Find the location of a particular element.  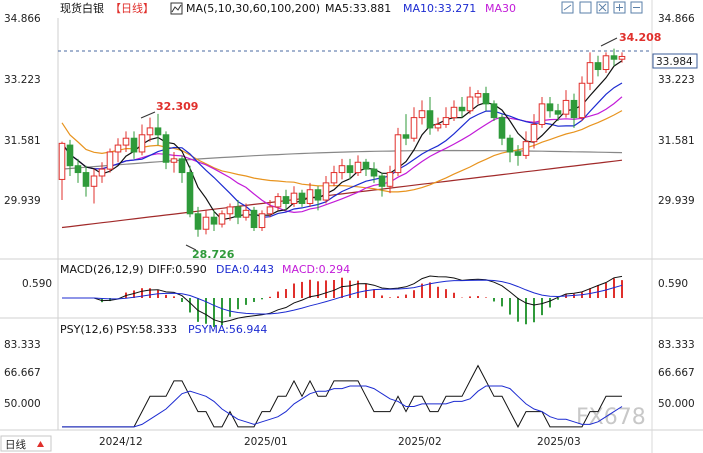

right-tick-1: 34.866 is located at coordinates (676, 19).